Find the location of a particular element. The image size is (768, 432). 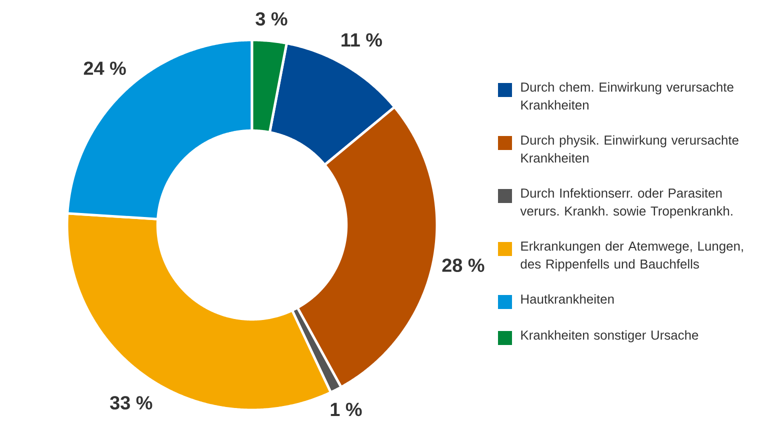

legend-label: Durch physik. Einwirkung verursachte Krankheiten is located at coordinates (629, 149).